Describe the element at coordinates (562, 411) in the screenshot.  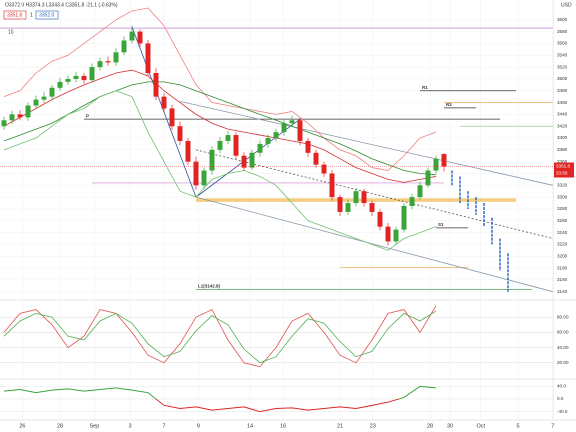
I see `y-tick-label: -40.0` at that location.